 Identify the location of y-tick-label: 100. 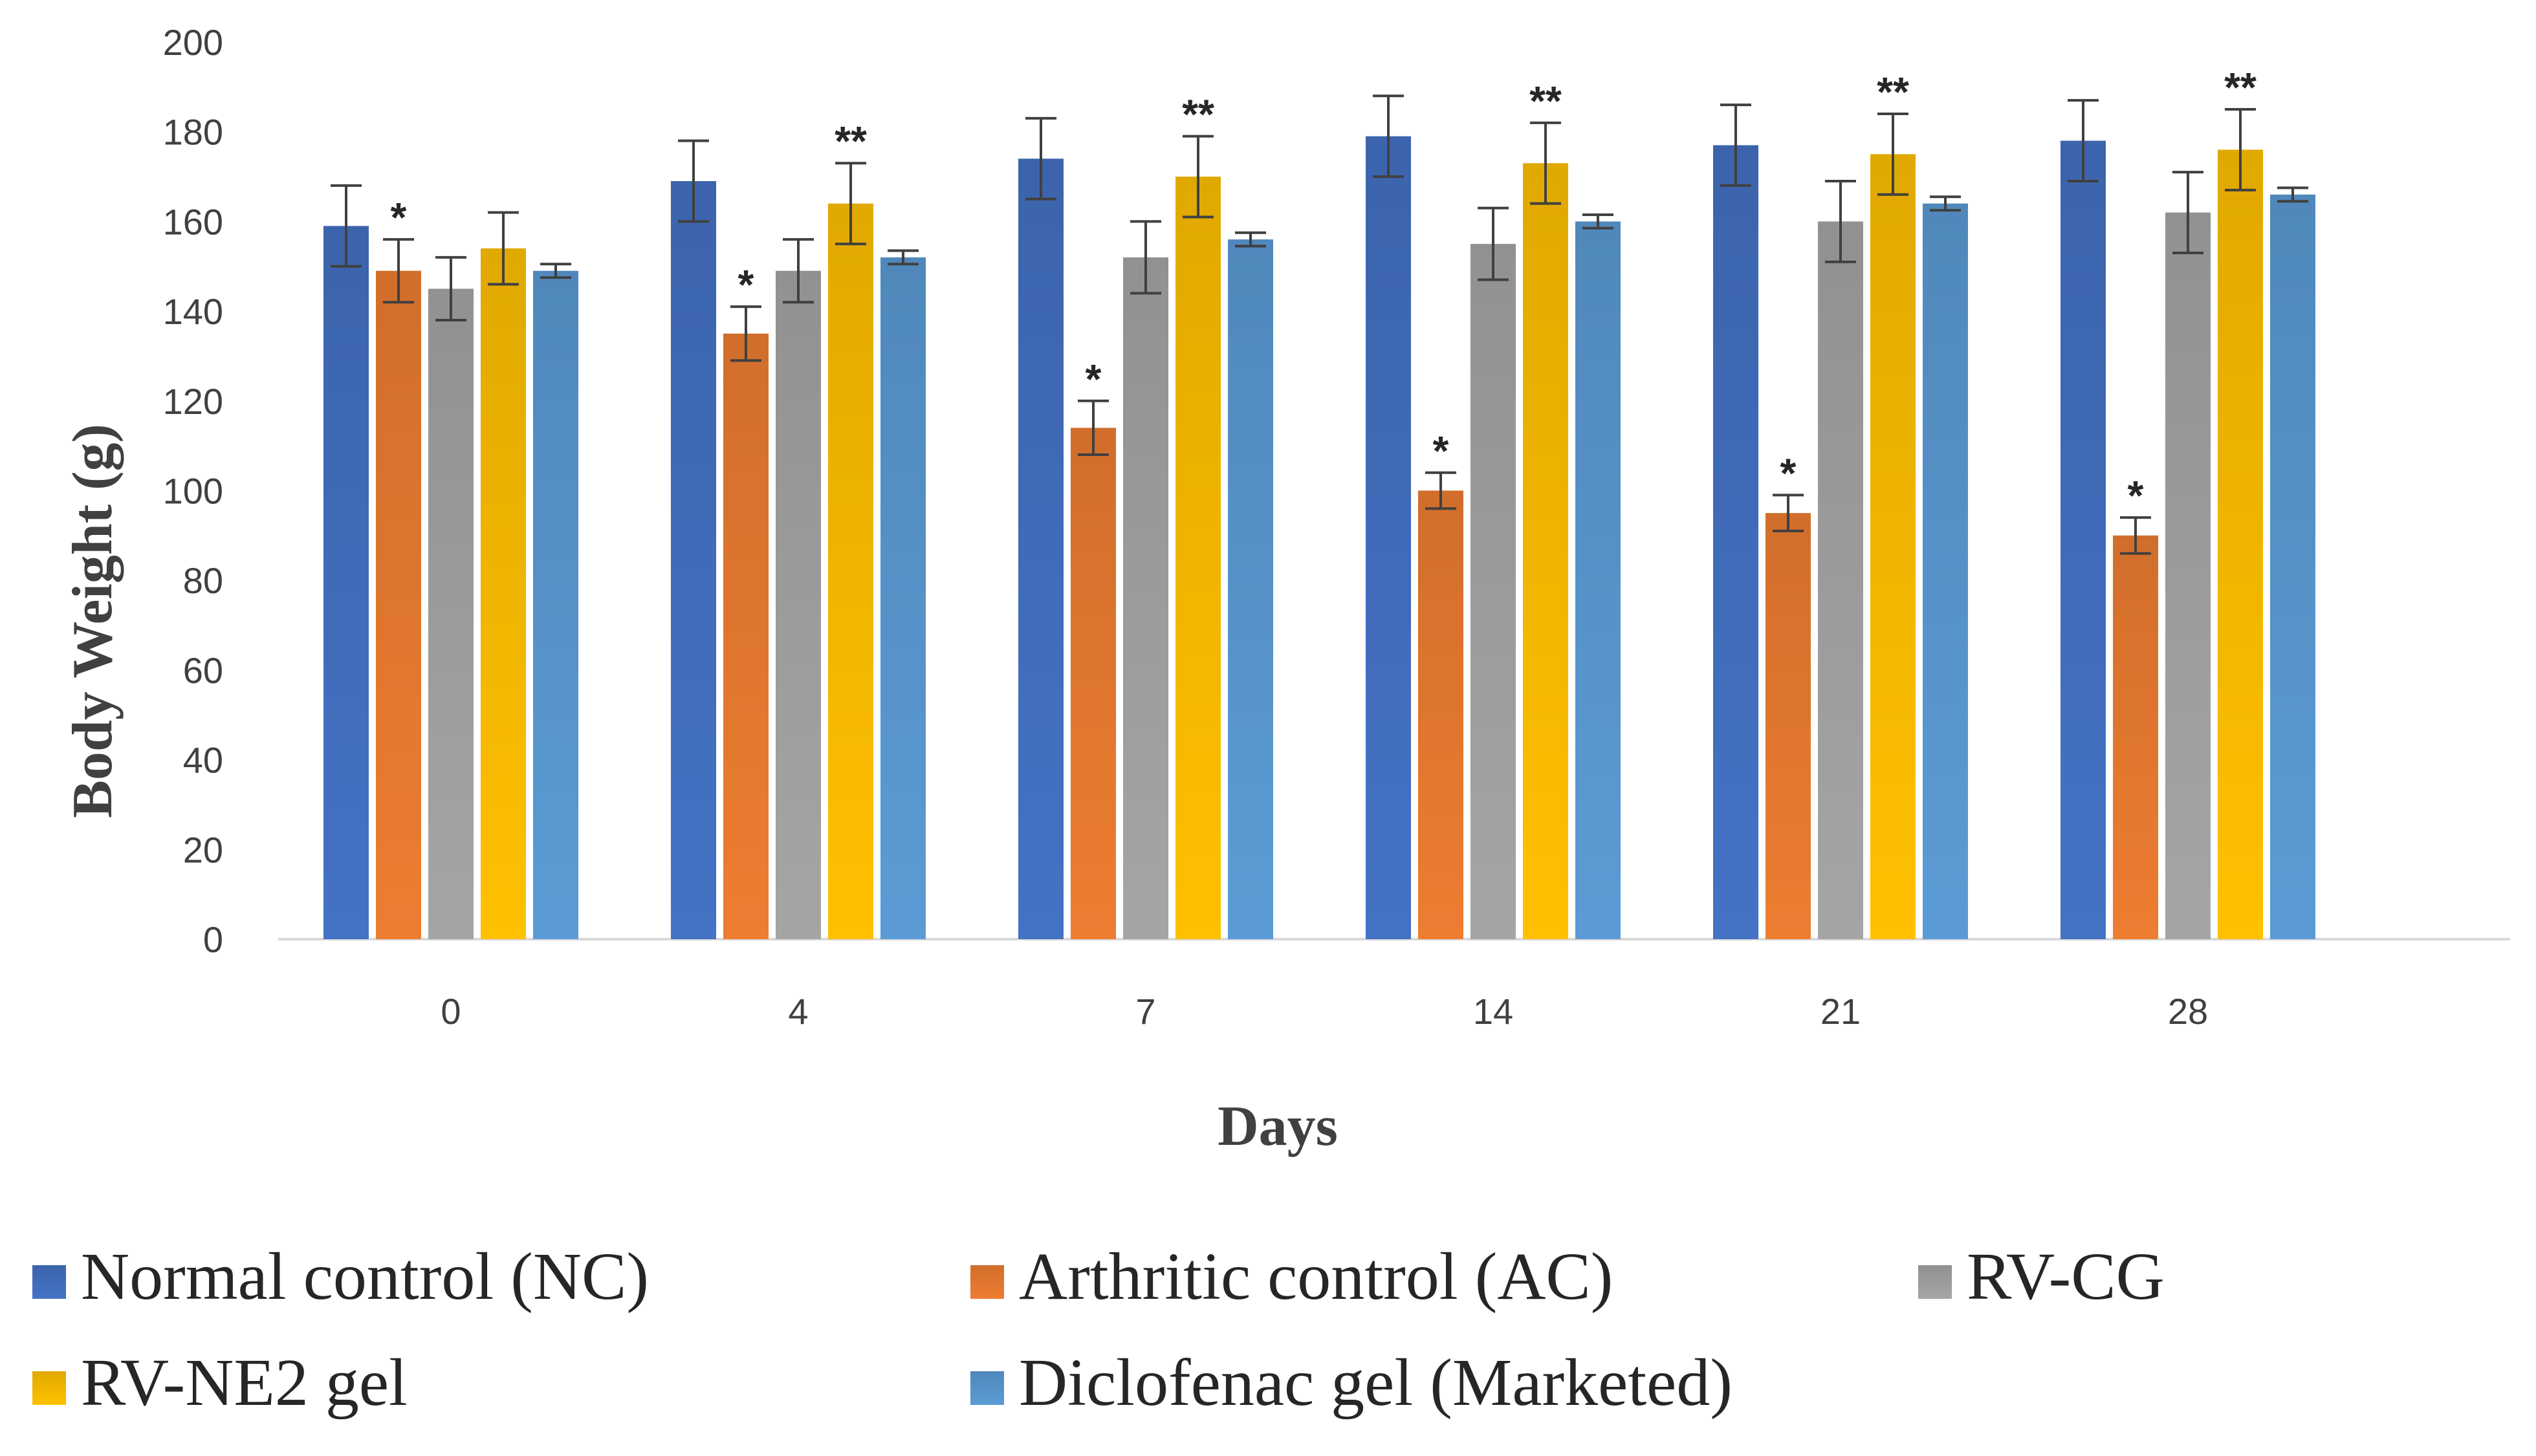
(193, 491).